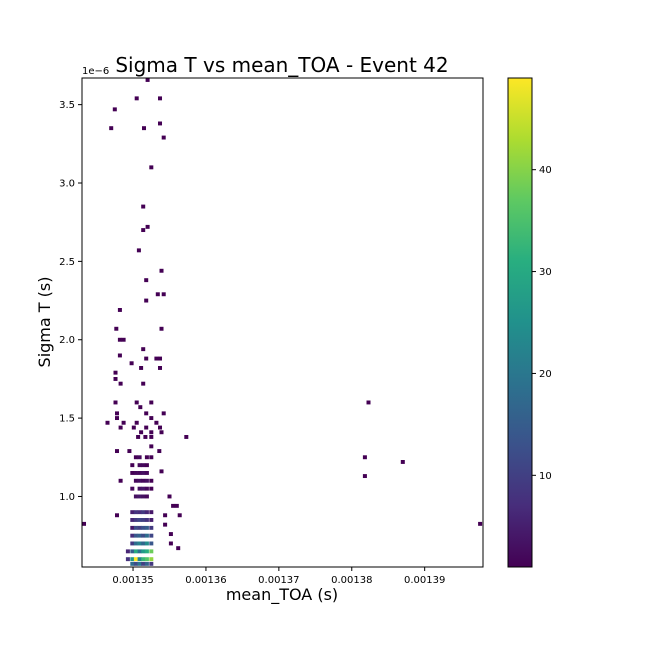 This screenshot has width=648, height=648. What do you see at coordinates (545, 170) in the screenshot?
I see `colorbar-tick-label: 40` at bounding box center [545, 170].